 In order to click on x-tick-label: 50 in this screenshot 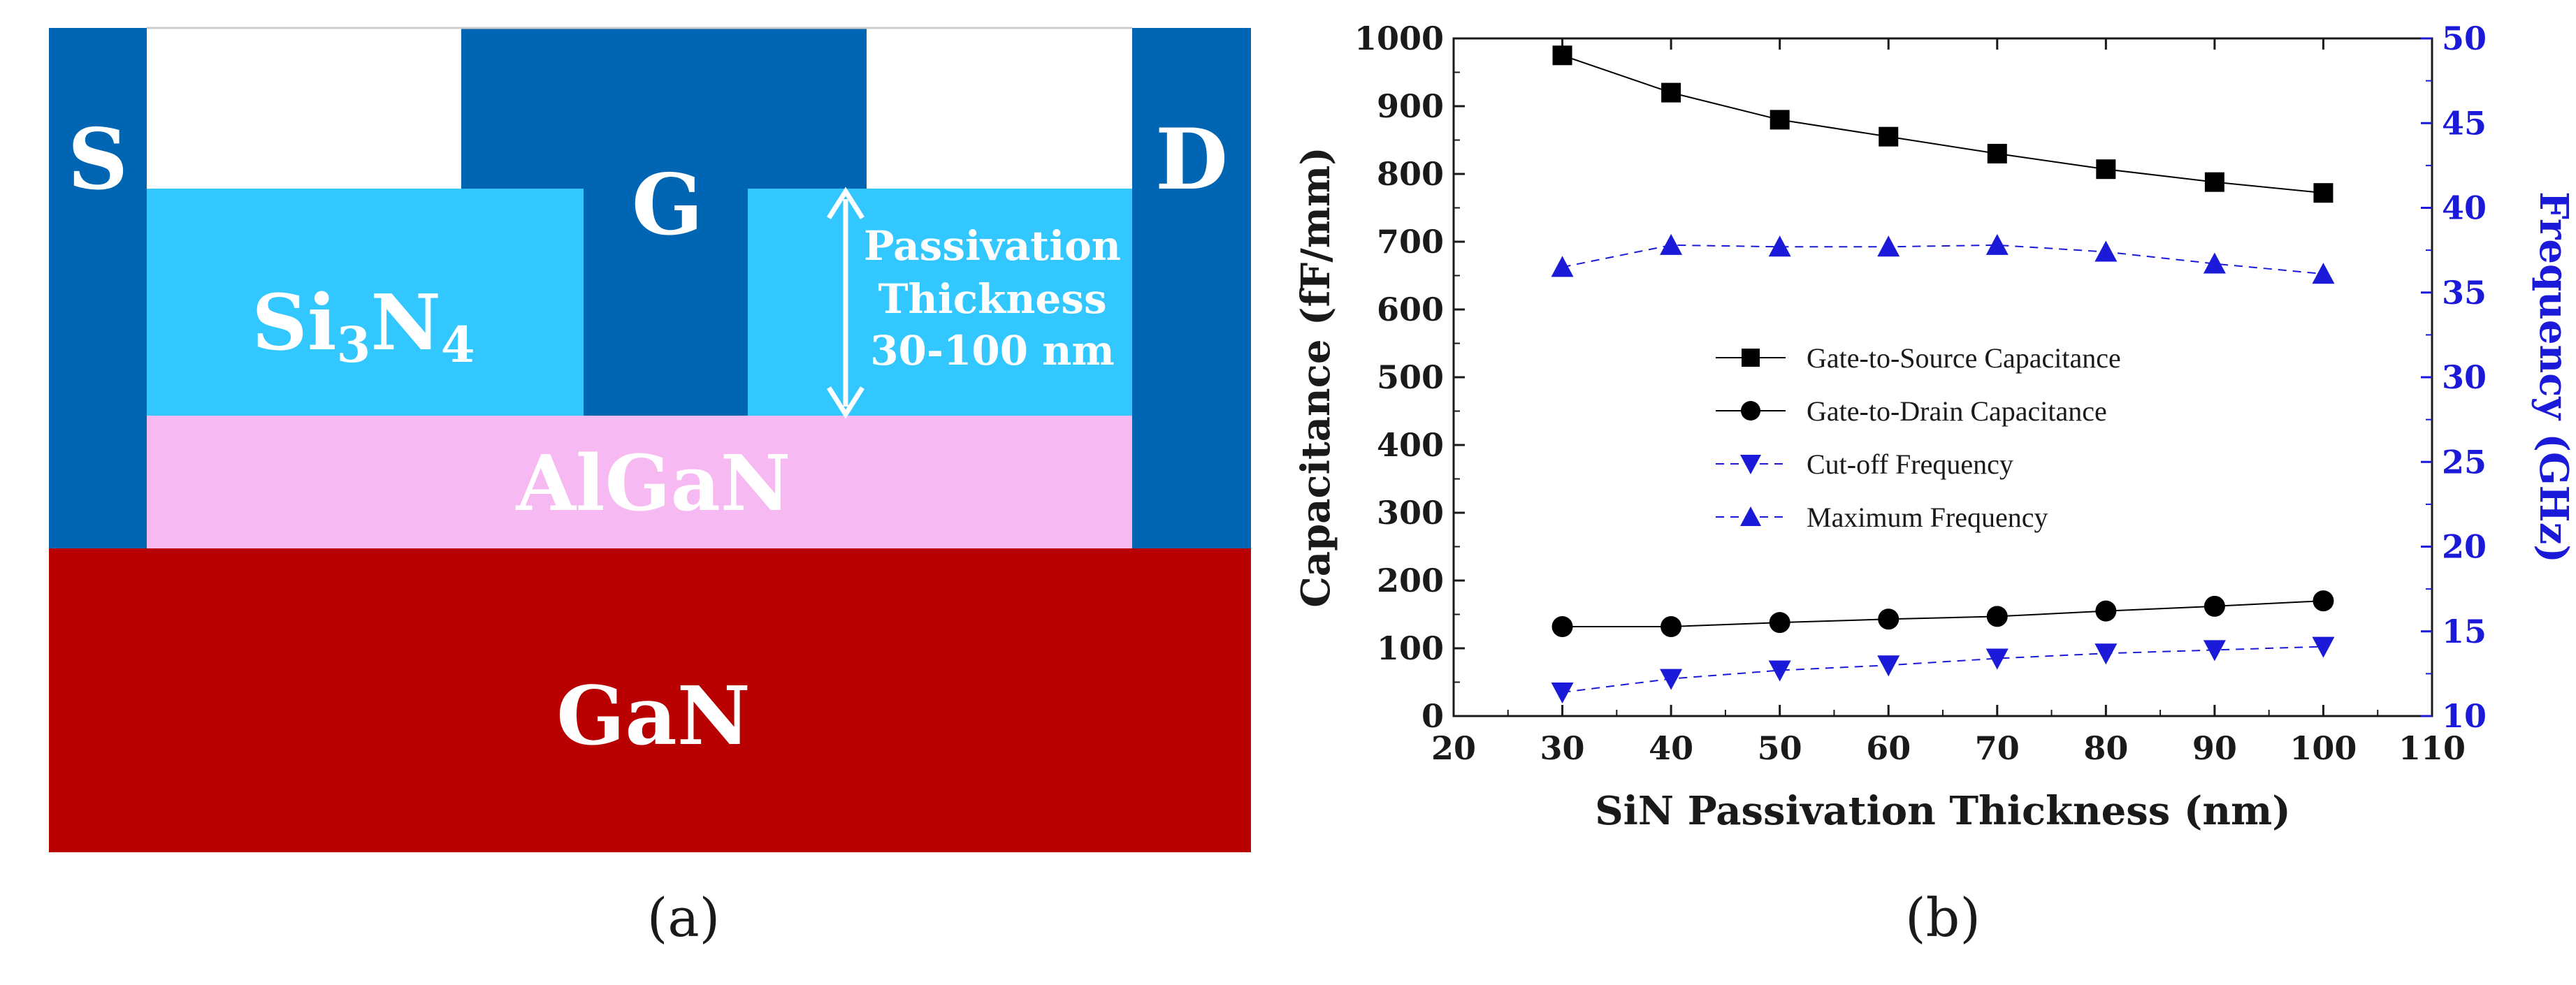, I will do `click(1780, 748)`.